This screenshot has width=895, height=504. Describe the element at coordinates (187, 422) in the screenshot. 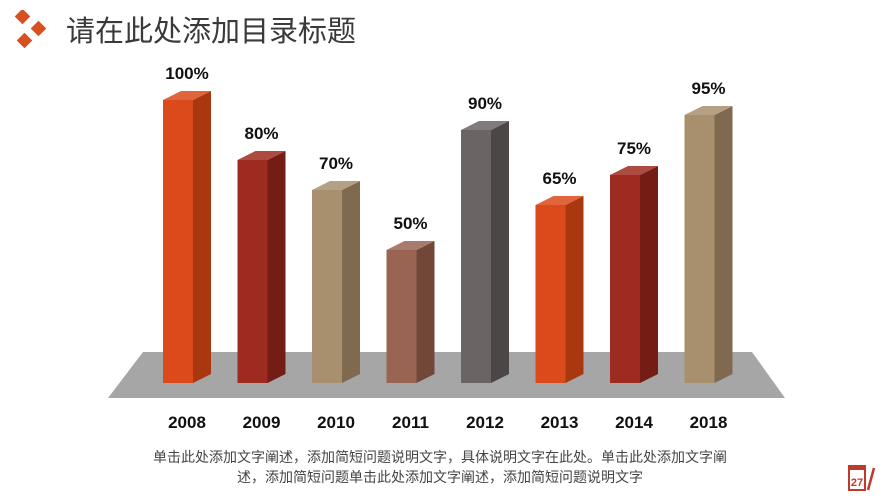

I see `x-tick-label: 2008` at that location.